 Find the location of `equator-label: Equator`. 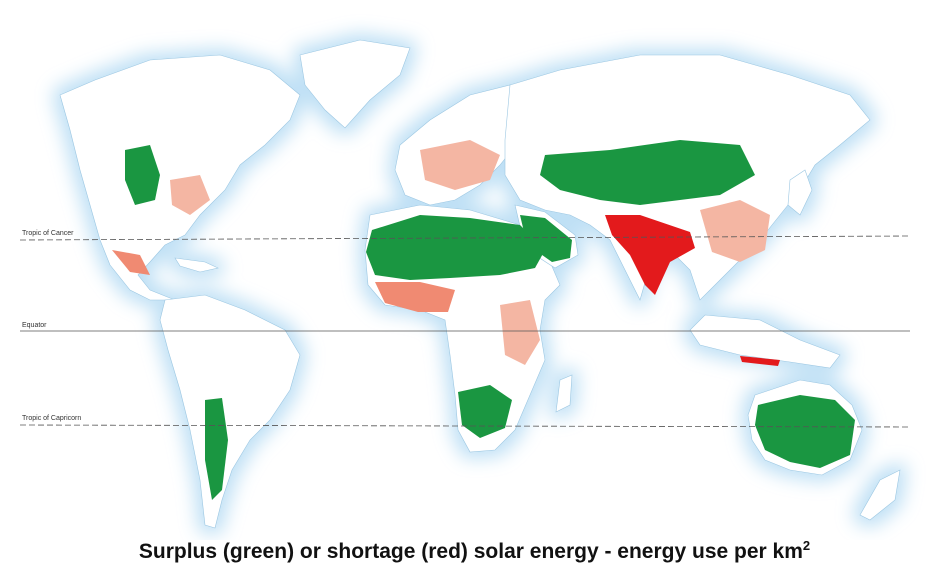

equator-label: Equator is located at coordinates (34, 325).